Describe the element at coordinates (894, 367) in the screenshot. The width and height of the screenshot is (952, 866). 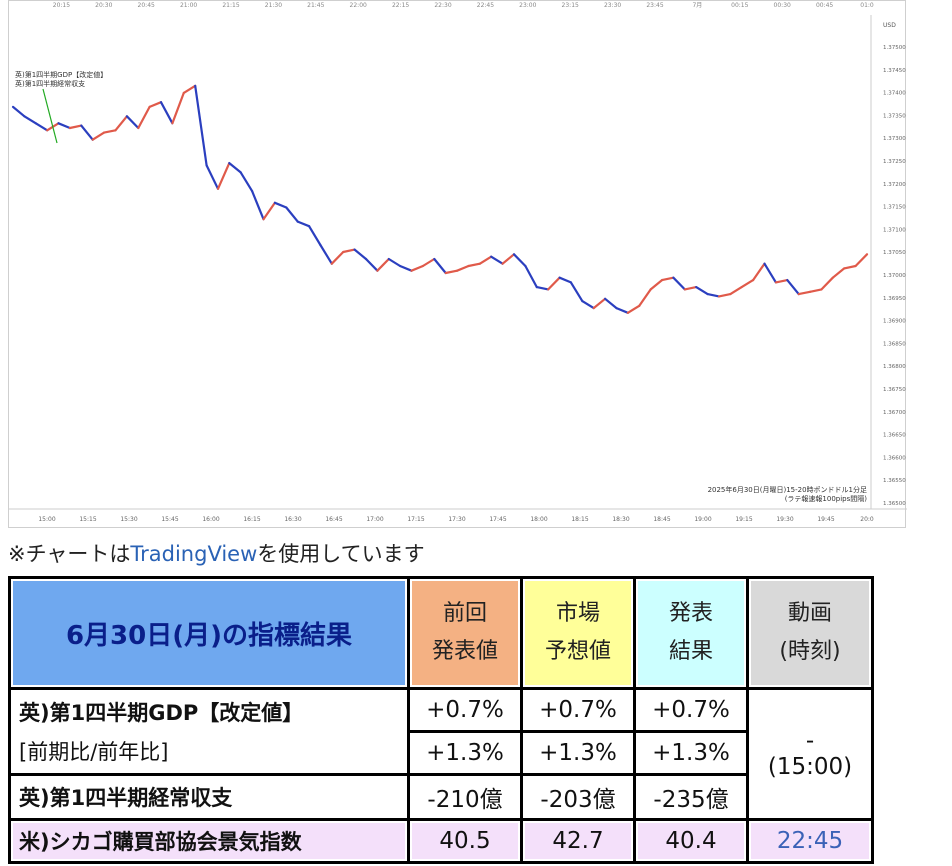
I see `y-tick-label: 1.36800` at that location.